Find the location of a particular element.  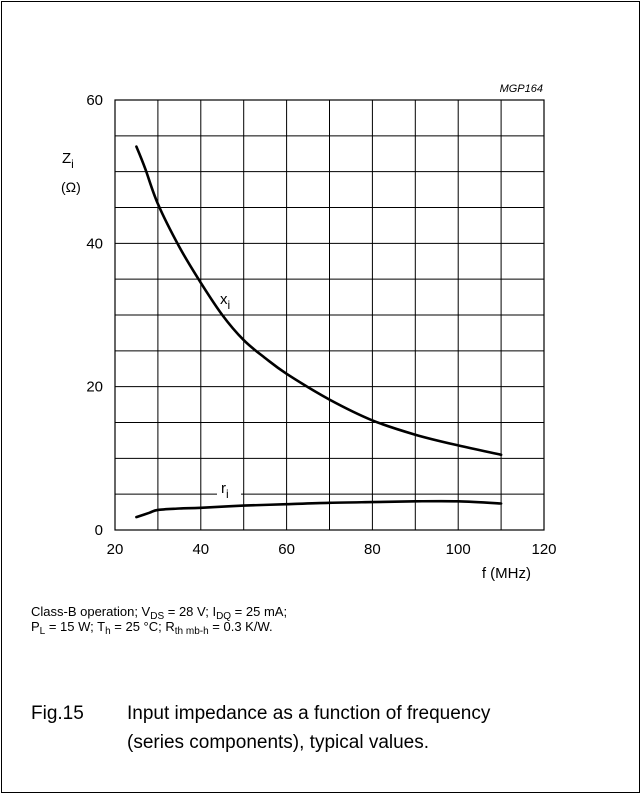

y-tick-label: 20 is located at coordinates (94, 387).